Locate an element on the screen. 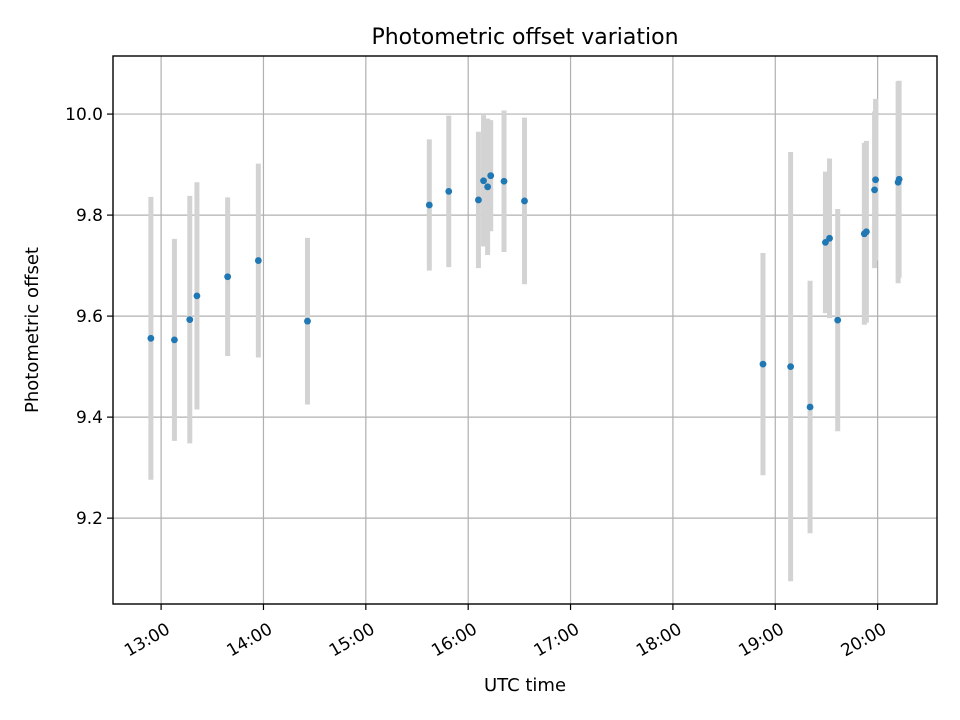  x-tick-label: 18:00 is located at coordinates (659, 640).